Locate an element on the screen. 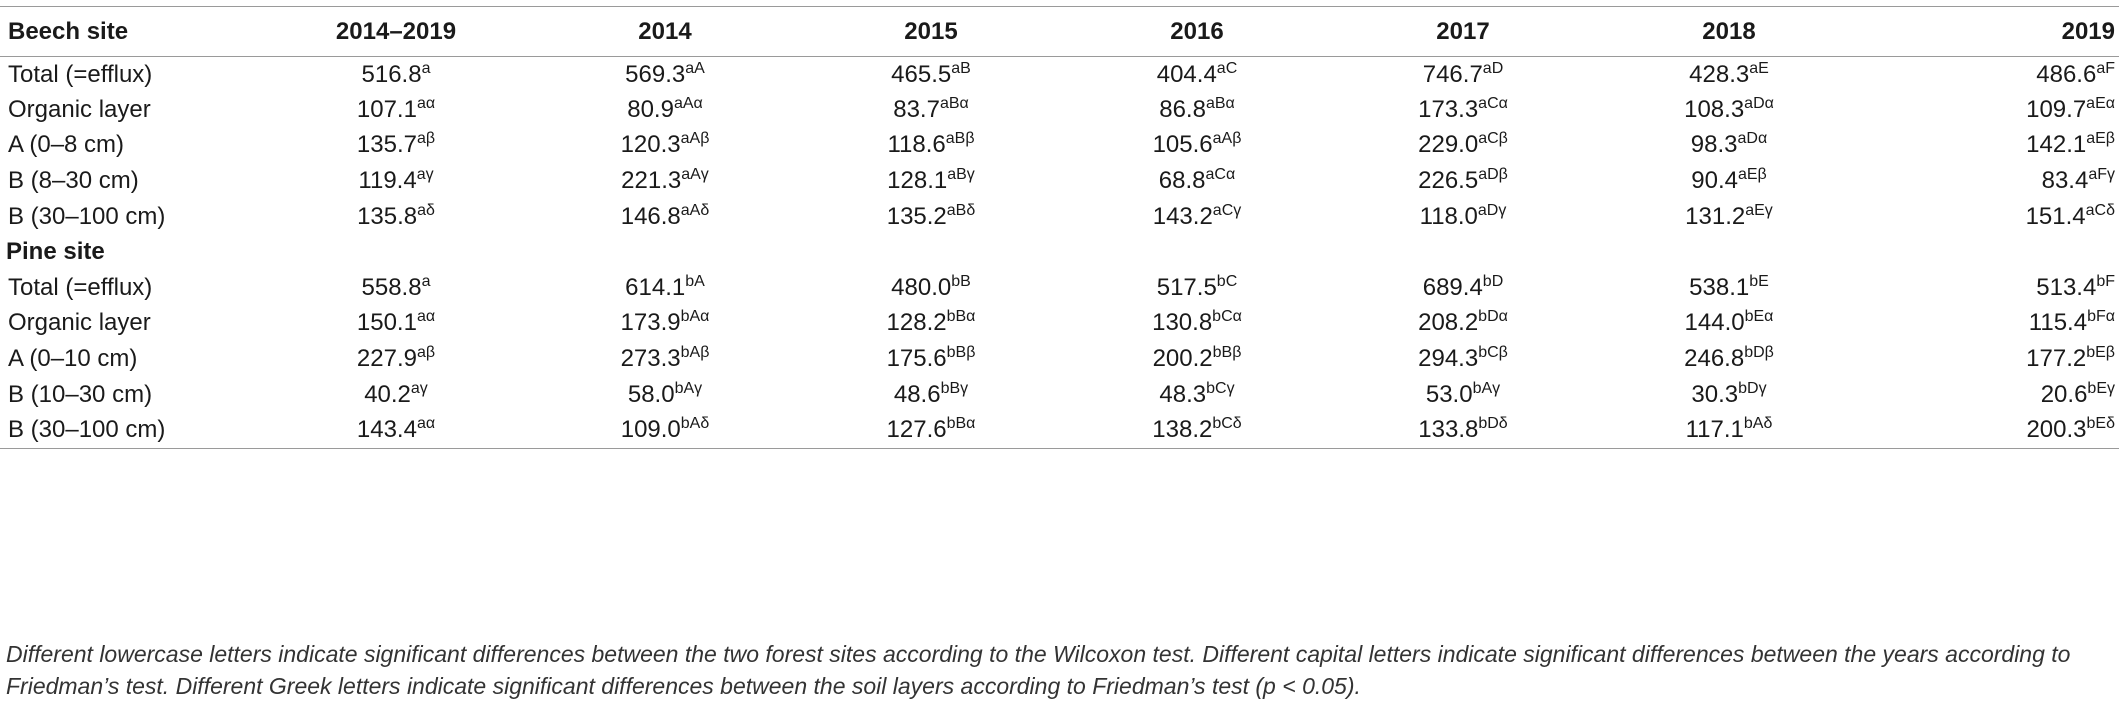 The height and width of the screenshot is (707, 2119). table-cell: 208.2bDα is located at coordinates (1463, 324).